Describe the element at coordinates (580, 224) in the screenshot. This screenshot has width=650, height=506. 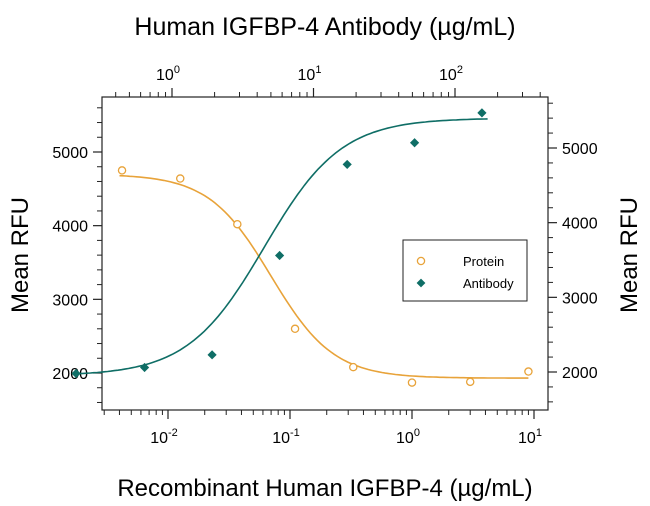
I see `y2-tick-label: 4000` at that location.